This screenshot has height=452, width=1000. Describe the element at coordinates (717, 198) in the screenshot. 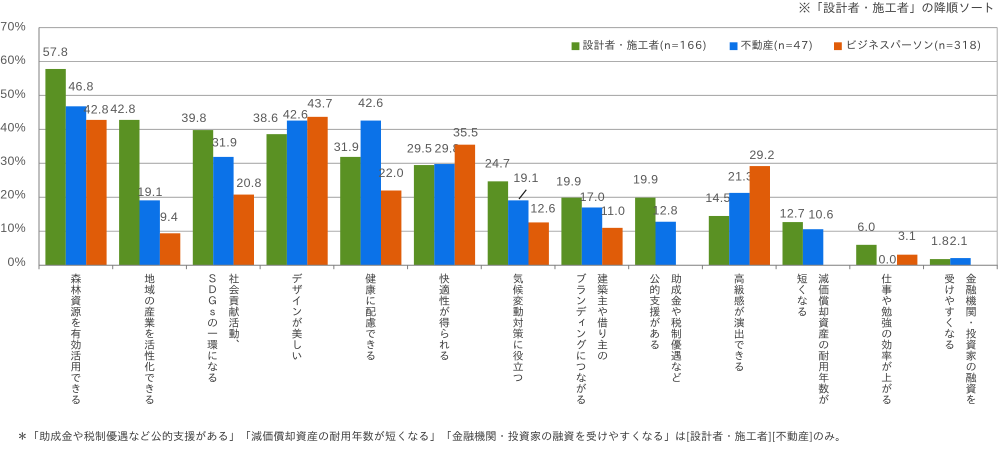

I see `svg-text: 14.5` at that location.